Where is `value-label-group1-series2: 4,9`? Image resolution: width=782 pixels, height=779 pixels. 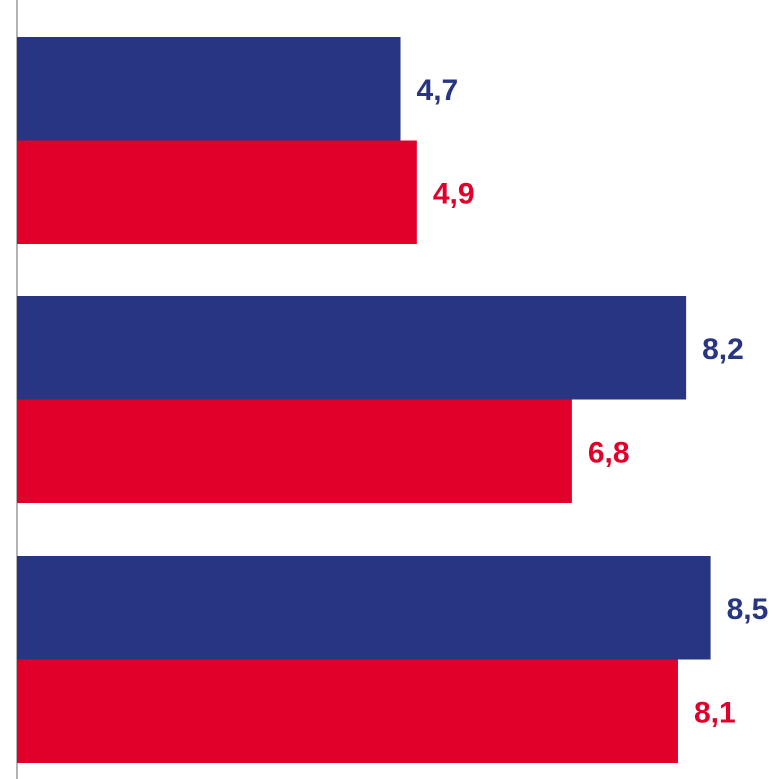
value-label-group1-series2: 4,9 is located at coordinates (454, 193).